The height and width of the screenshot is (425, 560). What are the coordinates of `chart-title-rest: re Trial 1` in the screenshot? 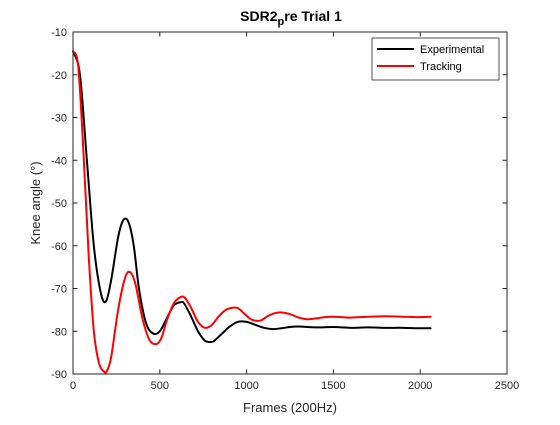 It's located at (313, 16).